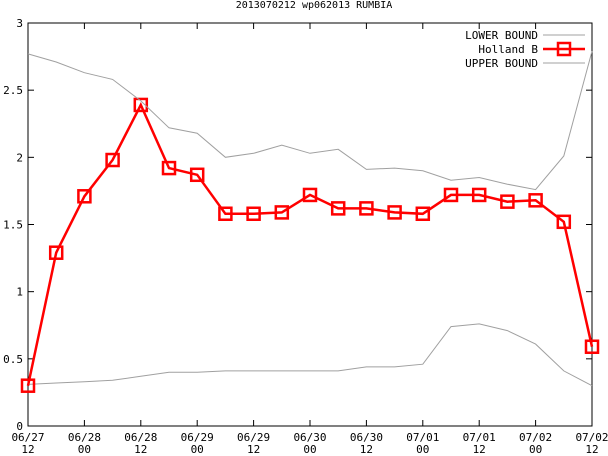 This screenshot has width=608, height=456. I want to click on legend-swatch-marker, so click(564, 49).